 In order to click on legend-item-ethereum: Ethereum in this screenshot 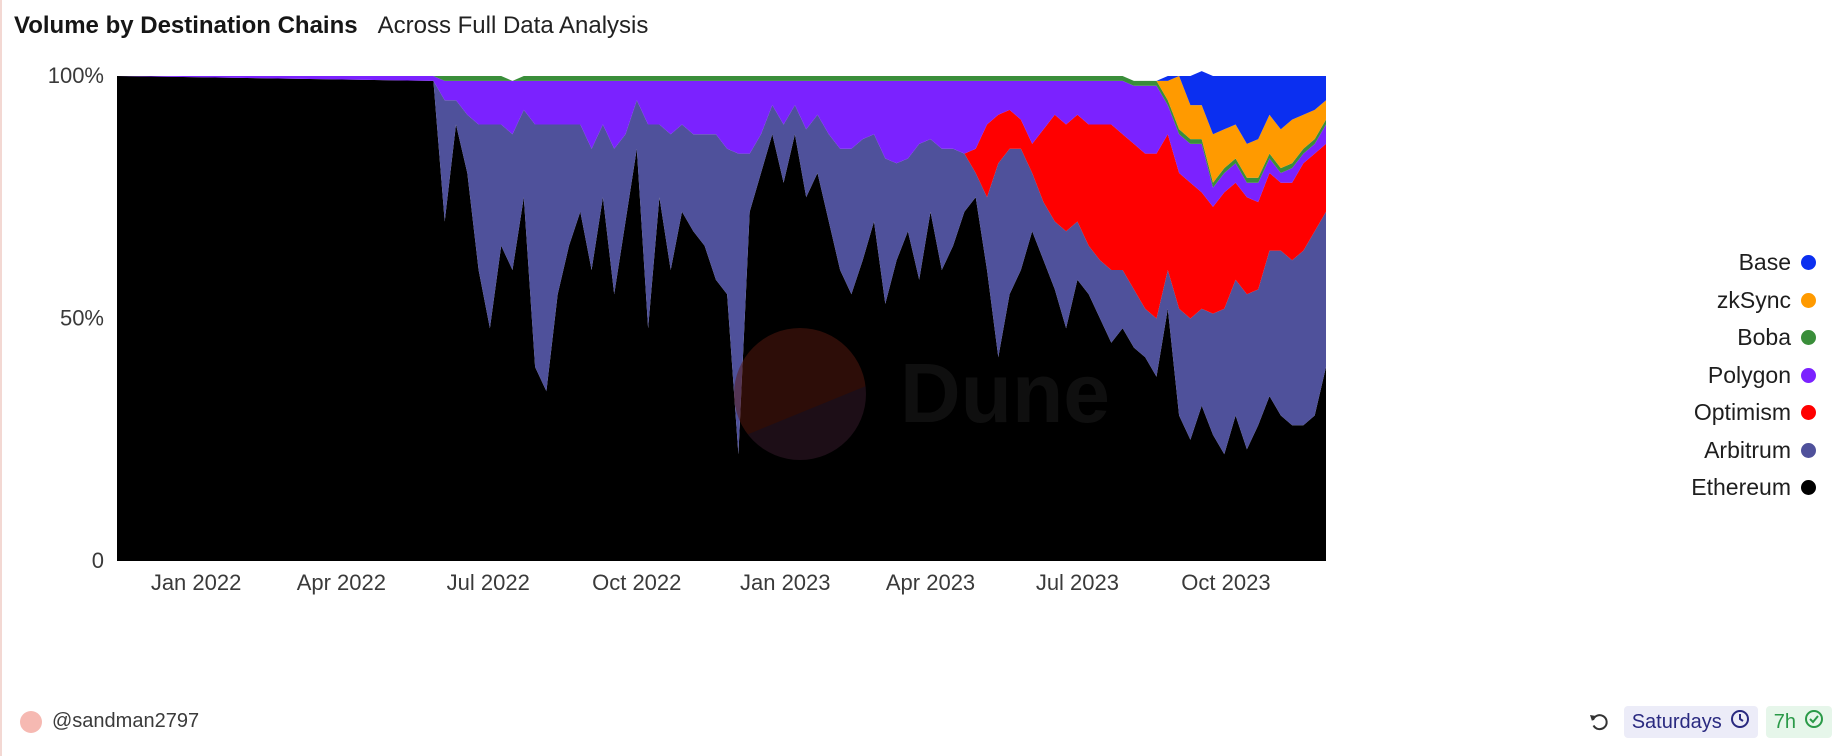, I will do `click(1706, 488)`.